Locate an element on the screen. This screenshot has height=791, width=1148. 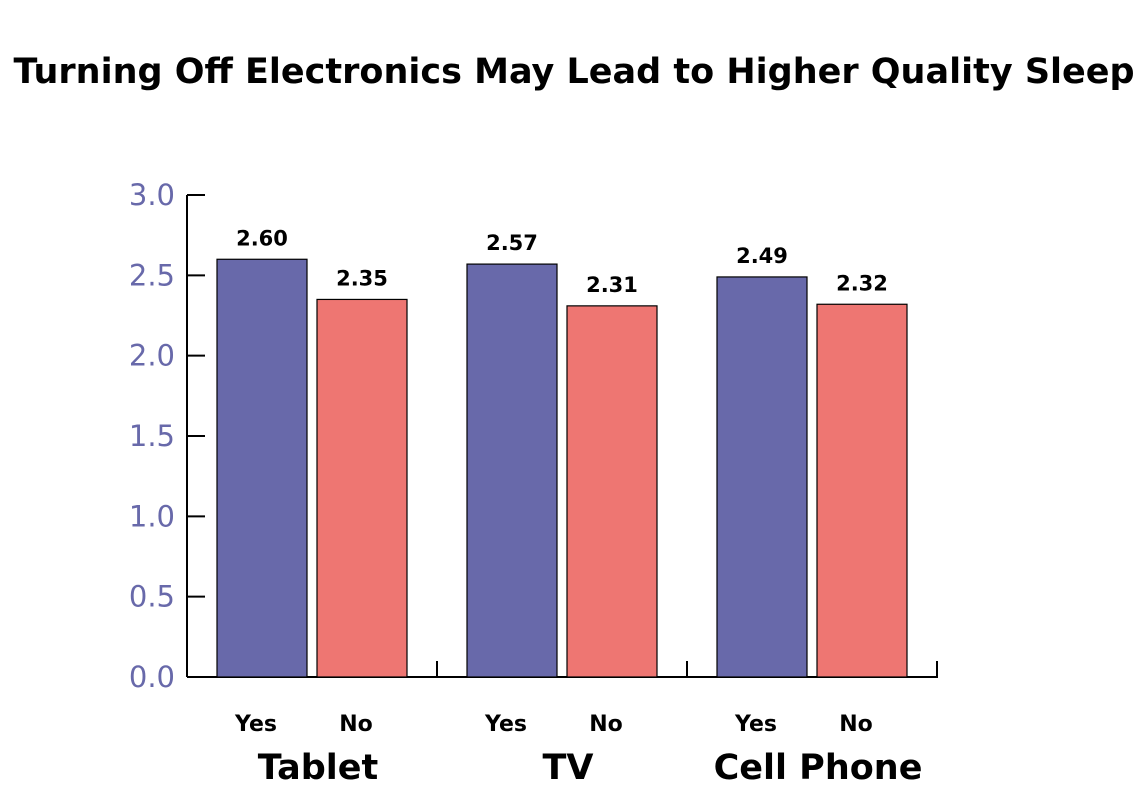
data-label: 2.35 is located at coordinates (362, 278).